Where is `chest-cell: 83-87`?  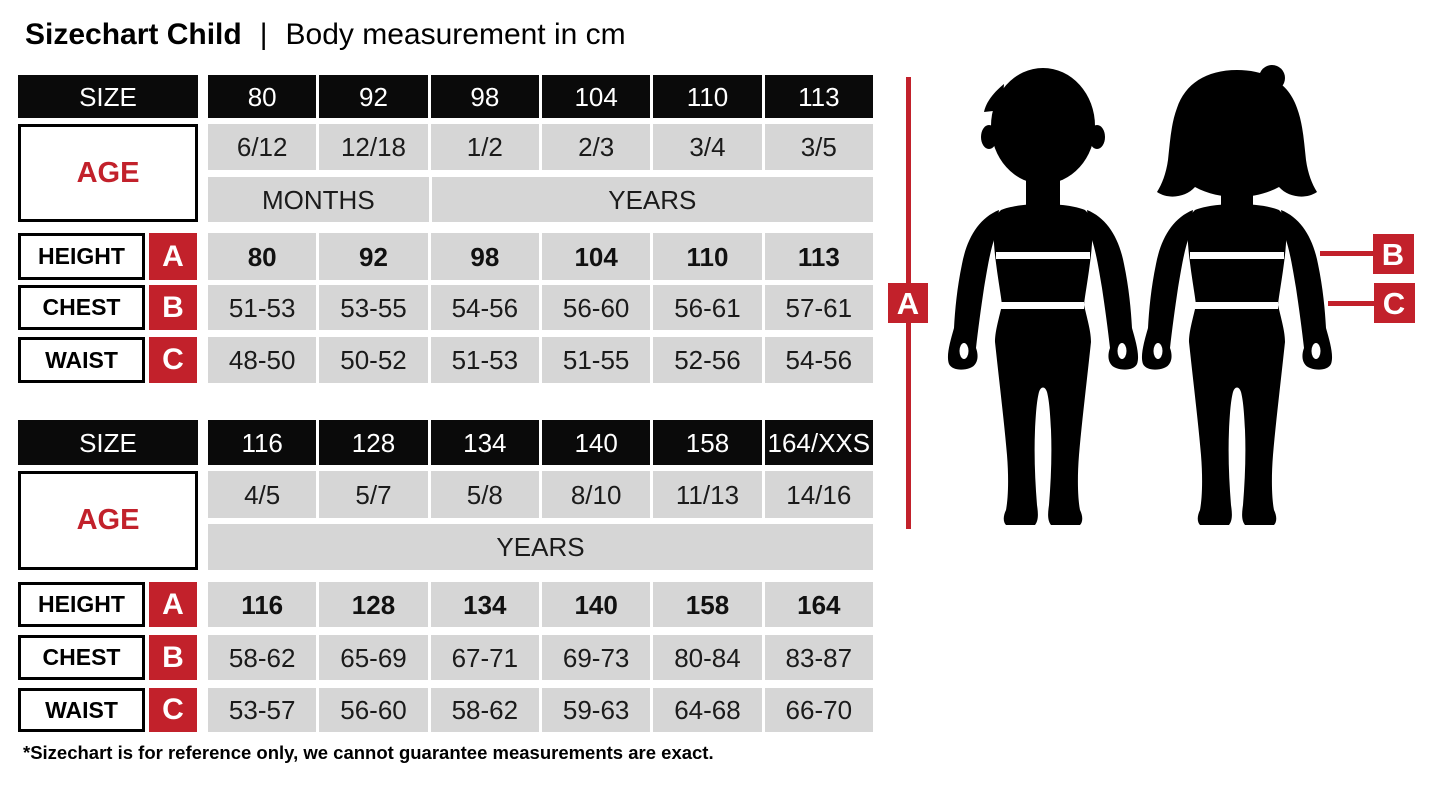
chest-cell: 83-87 is located at coordinates (818, 657).